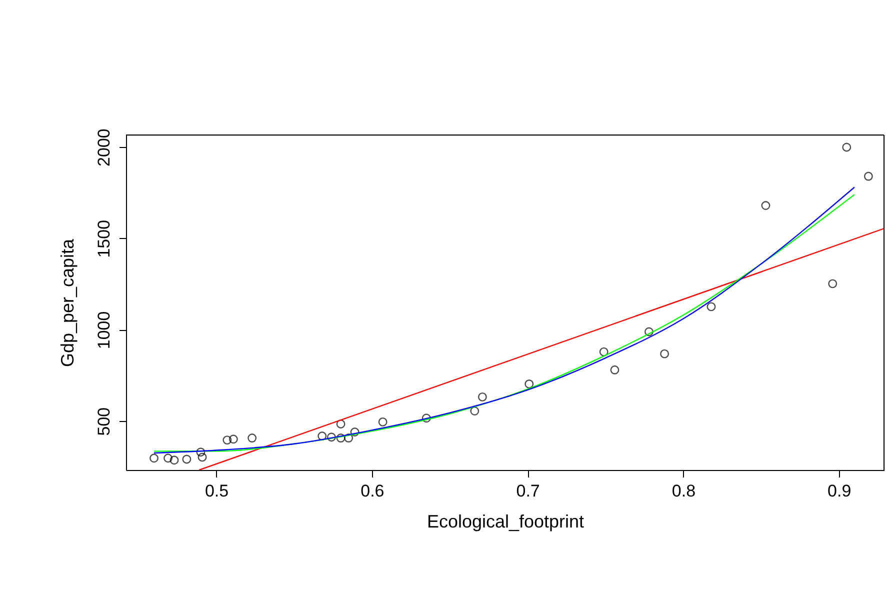  Describe the element at coordinates (104, 239) in the screenshot. I see `y-tick-label: 1500` at that location.